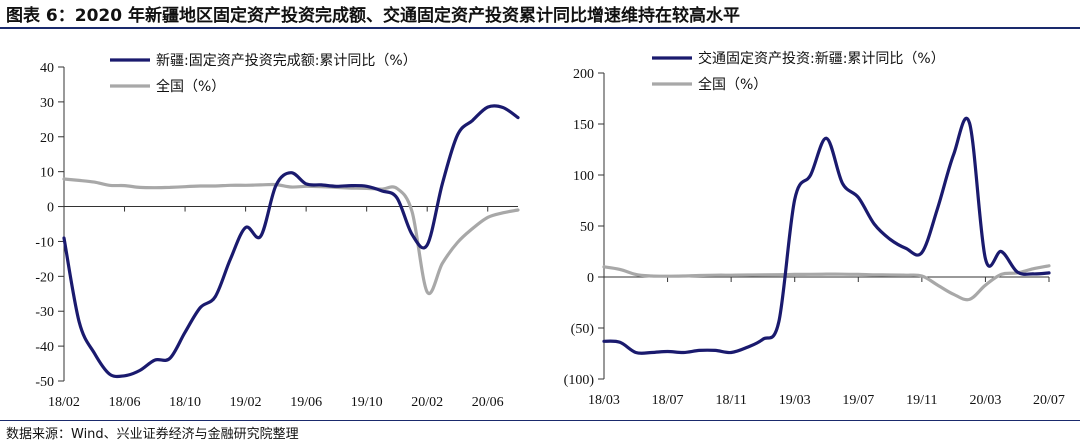 This screenshot has width=1080, height=442. Describe the element at coordinates (730, 400) in the screenshot. I see `chart2-x-tick-label: 18/11` at that location.